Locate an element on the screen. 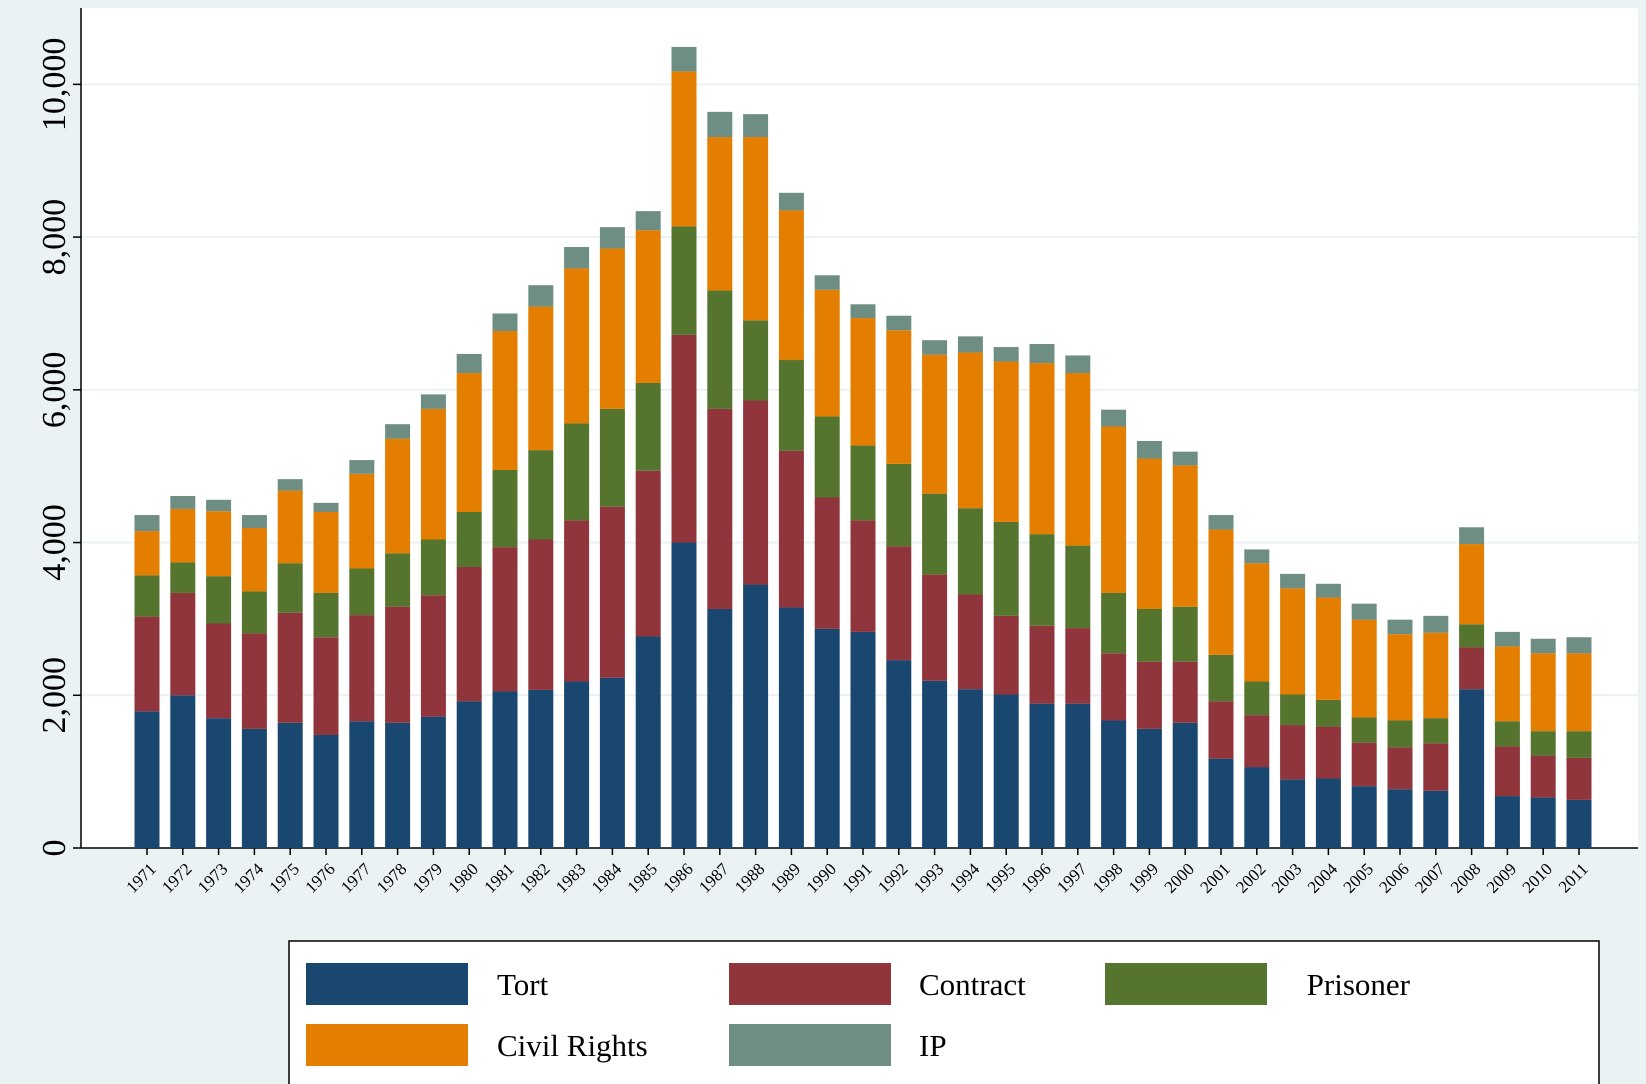 The width and height of the screenshot is (1646, 1084). x-tick-label: 1985 is located at coordinates (642, 877).